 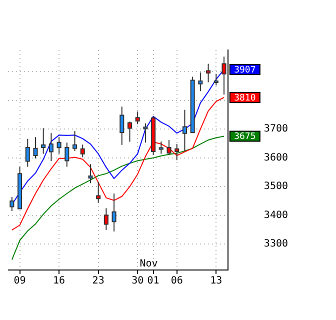 What do you see at coordinates (138, 281) in the screenshot?
I see `x-tick-label: 30` at bounding box center [138, 281].